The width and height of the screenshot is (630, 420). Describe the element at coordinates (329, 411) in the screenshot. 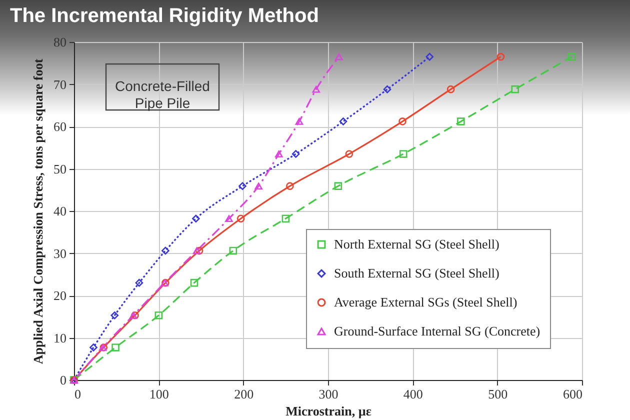

I see `x-axis-title: Microstrain, µε` at that location.